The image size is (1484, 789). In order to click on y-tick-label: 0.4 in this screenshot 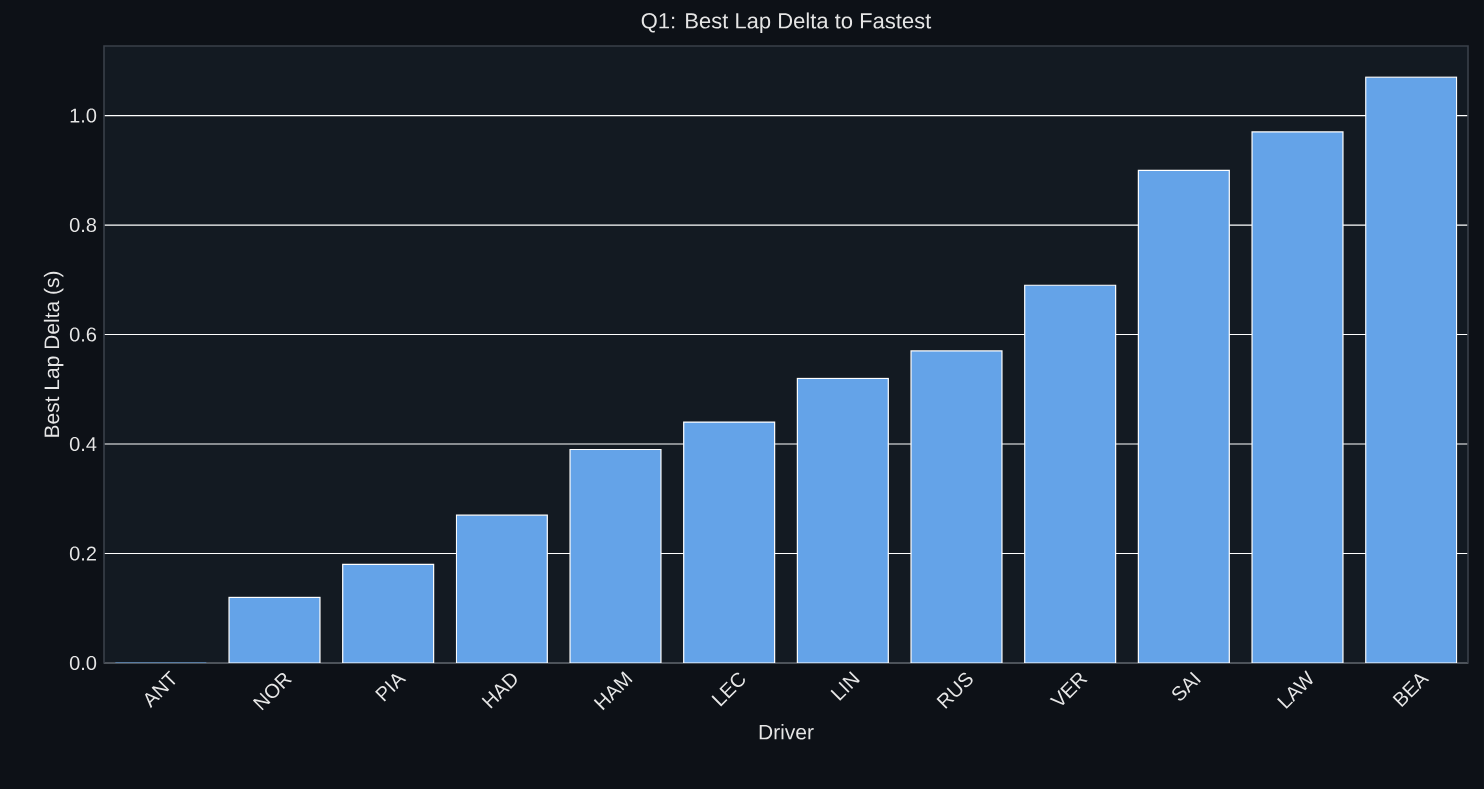, I will do `click(83, 444)`.